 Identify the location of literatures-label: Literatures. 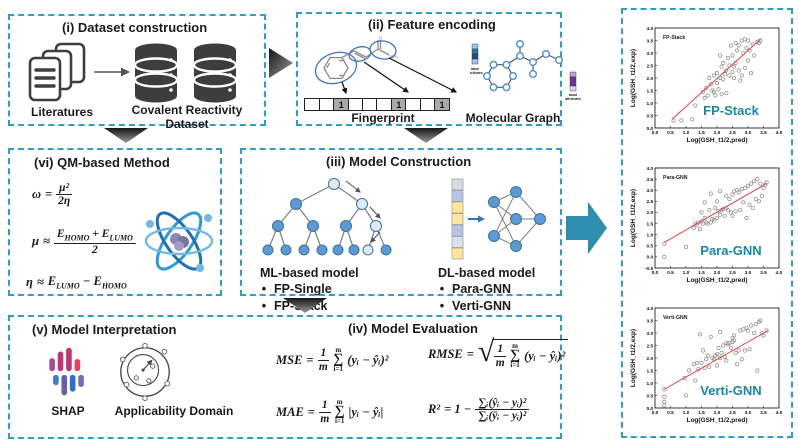
(62, 112).